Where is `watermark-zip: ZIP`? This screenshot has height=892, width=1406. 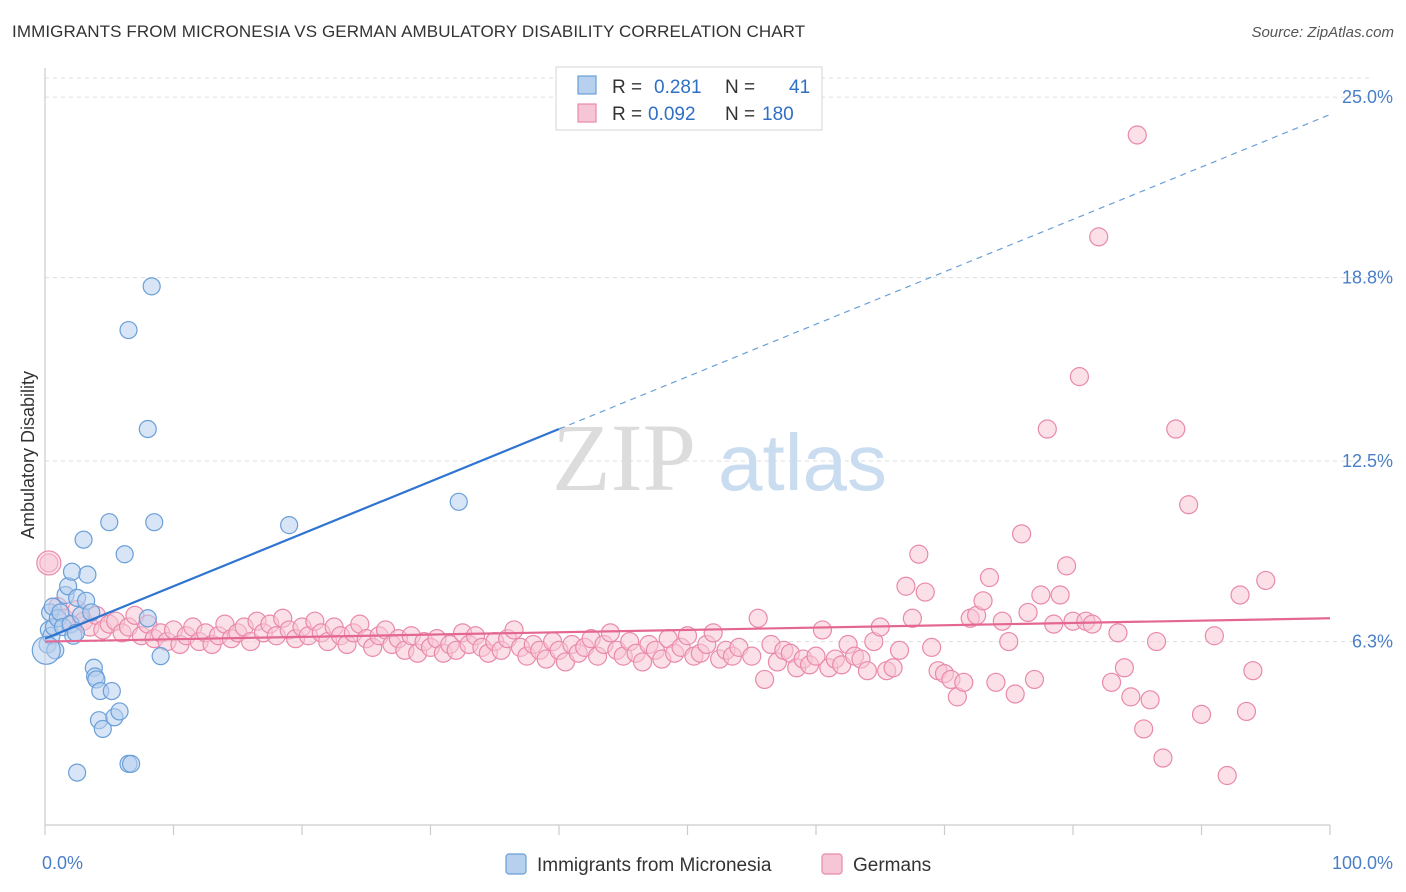 watermark-zip: ZIP is located at coordinates (624, 457).